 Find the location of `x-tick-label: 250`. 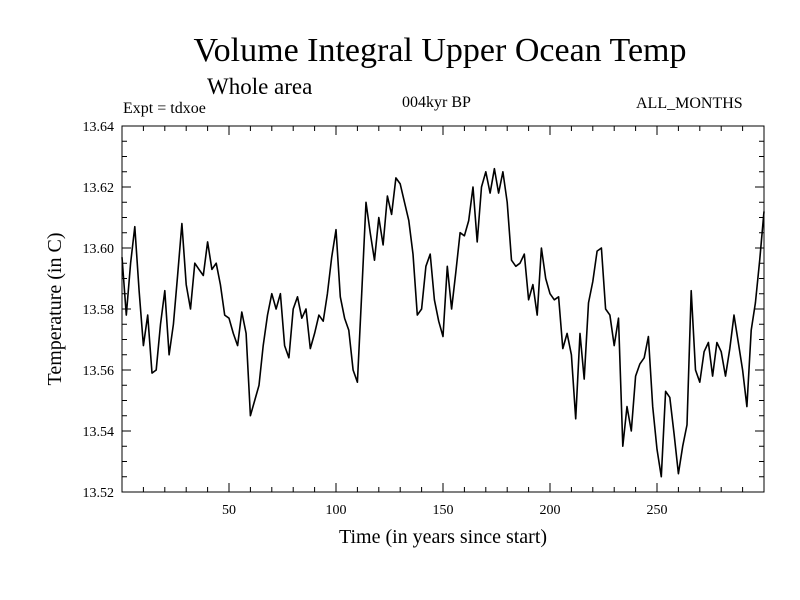

x-tick-label: 250 is located at coordinates (657, 510).